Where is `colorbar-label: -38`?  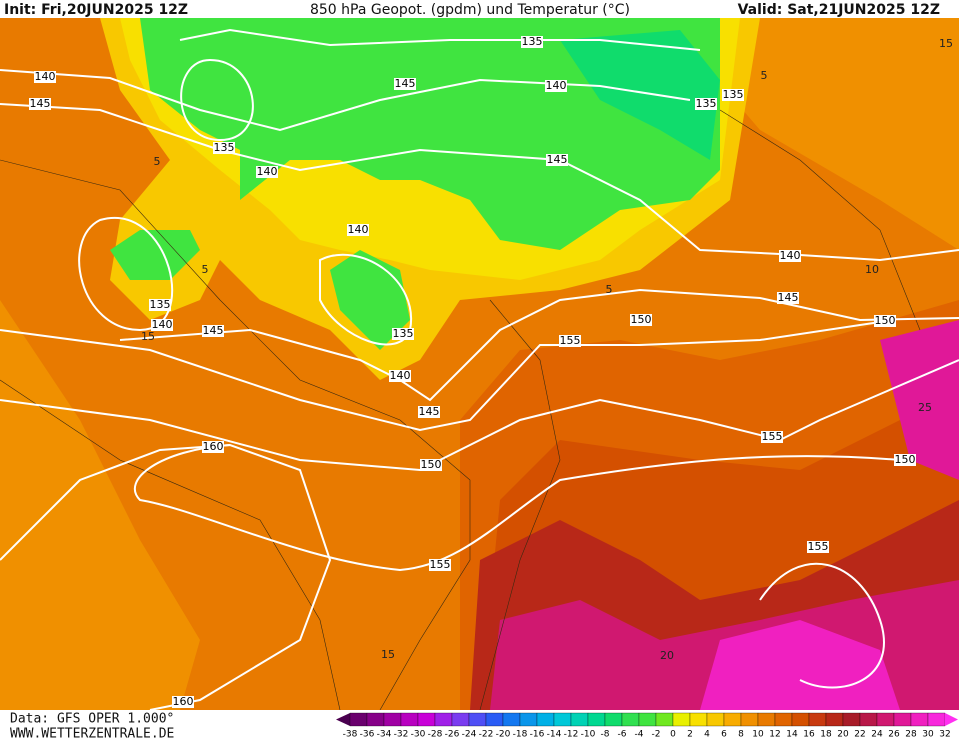
colorbar-label: -38 is located at coordinates (350, 735).